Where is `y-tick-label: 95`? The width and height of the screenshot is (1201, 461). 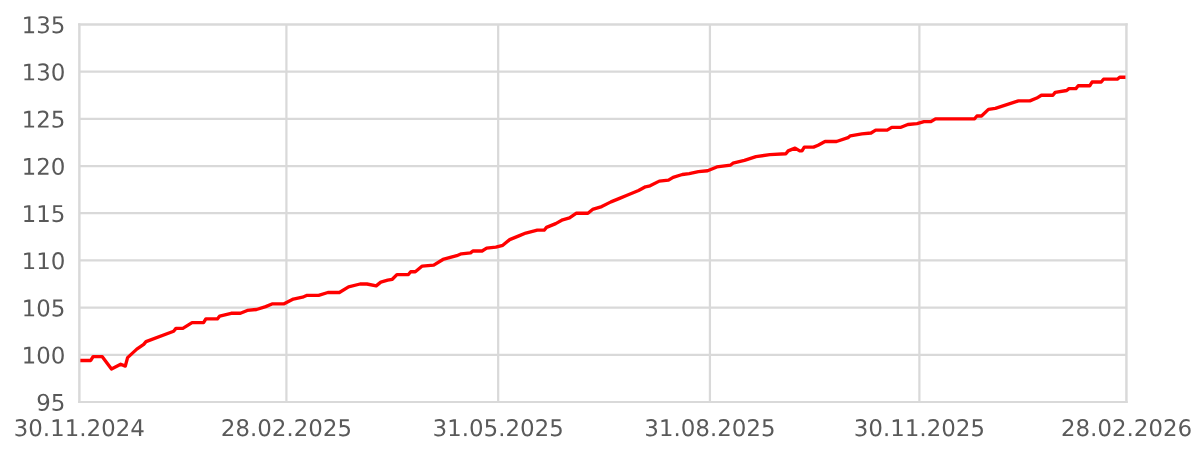
y-tick-label: 95 is located at coordinates (50, 402).